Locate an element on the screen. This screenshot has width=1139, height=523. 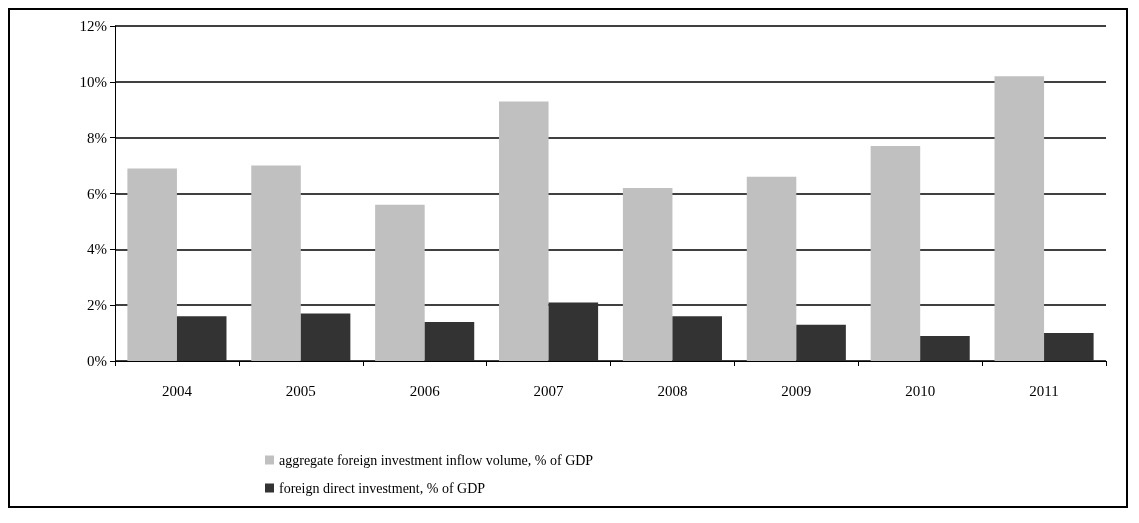
y-tick-label: 8% is located at coordinates (97, 137).